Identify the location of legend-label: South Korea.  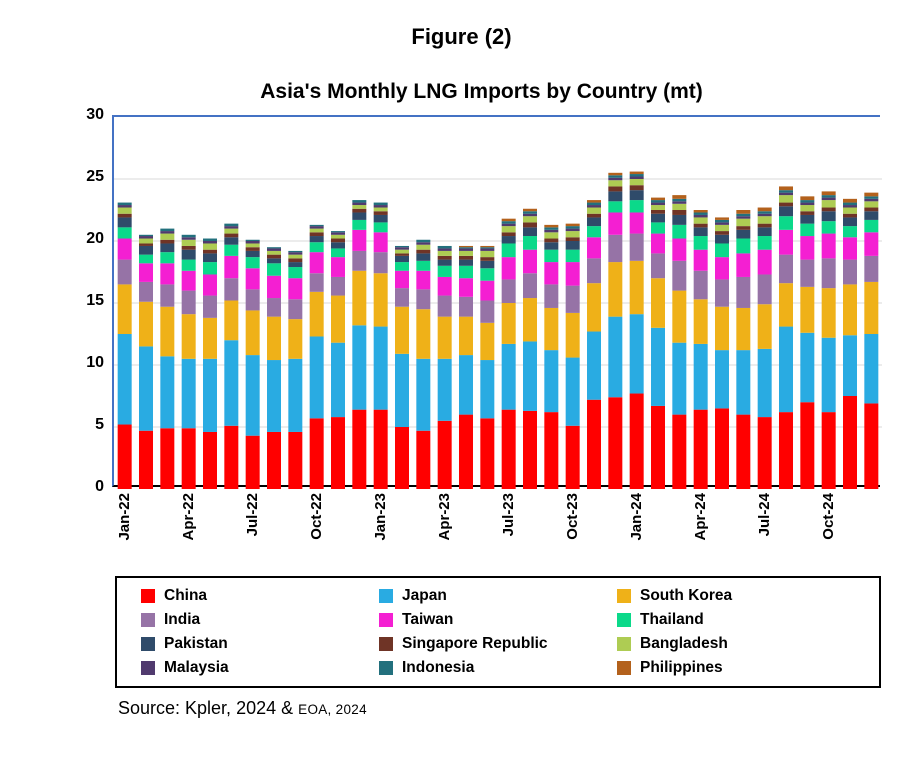
(686, 595).